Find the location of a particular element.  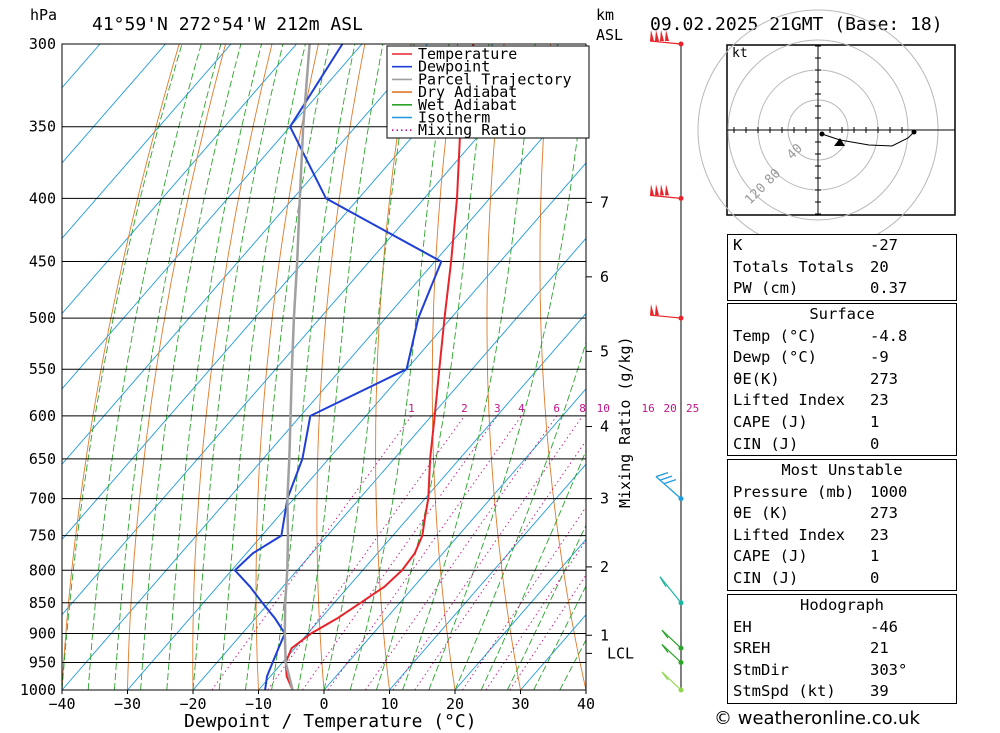

x-tick-label: −10 is located at coordinates (258, 704).